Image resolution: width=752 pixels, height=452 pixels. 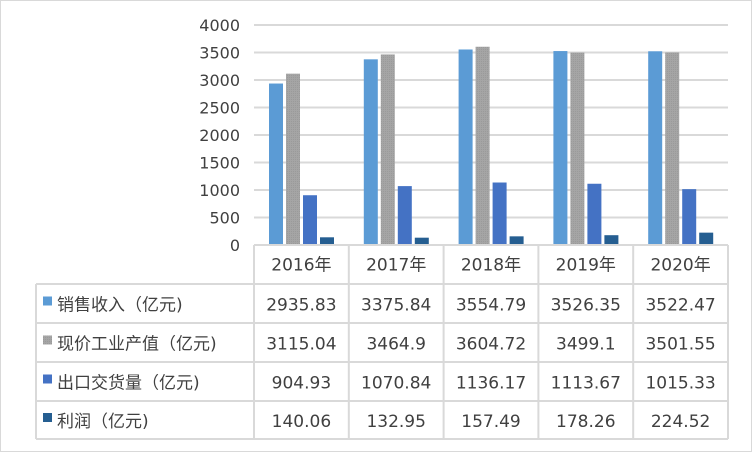 I want to click on x-category-label: 2020年, so click(x=680, y=266).